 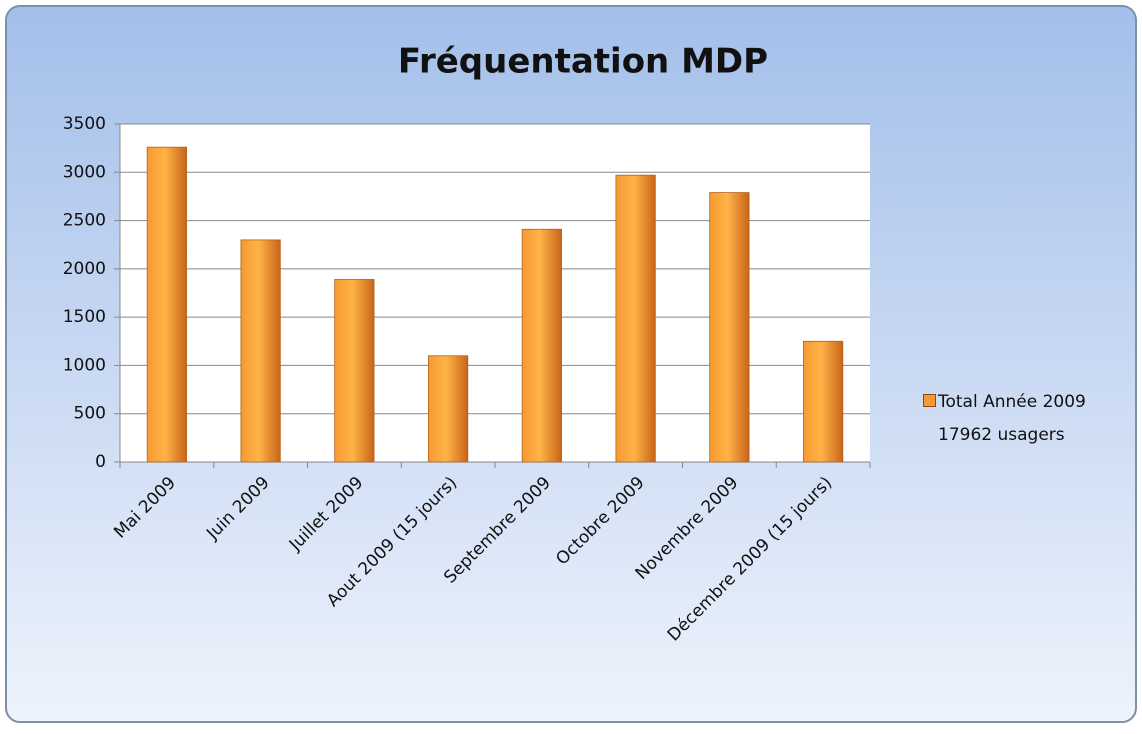 I want to click on legend: Total Année 2009 17962 usagers, so click(x=1003, y=419).